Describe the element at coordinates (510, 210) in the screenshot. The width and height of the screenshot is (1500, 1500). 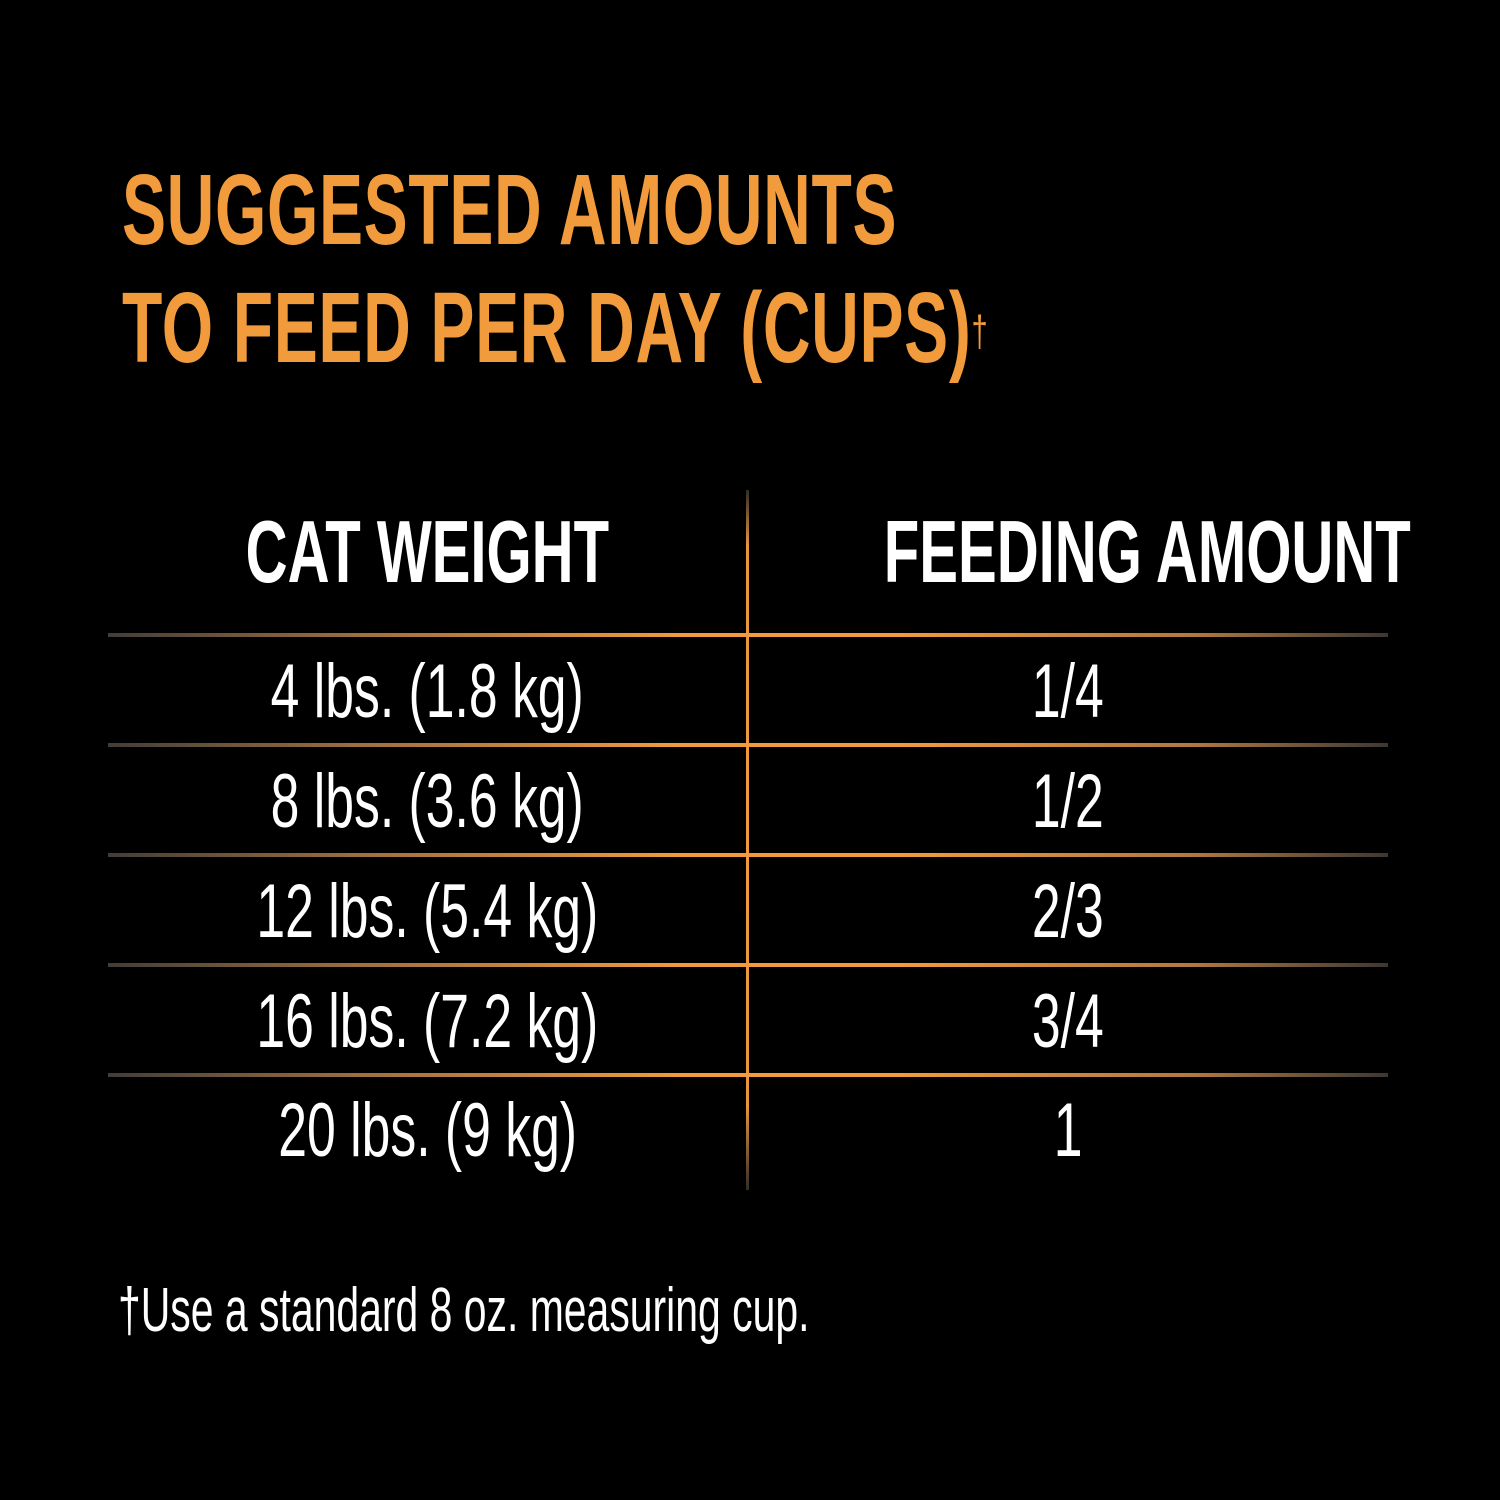
I see `title-text-1: SUGGESTED AMOUNTS` at that location.